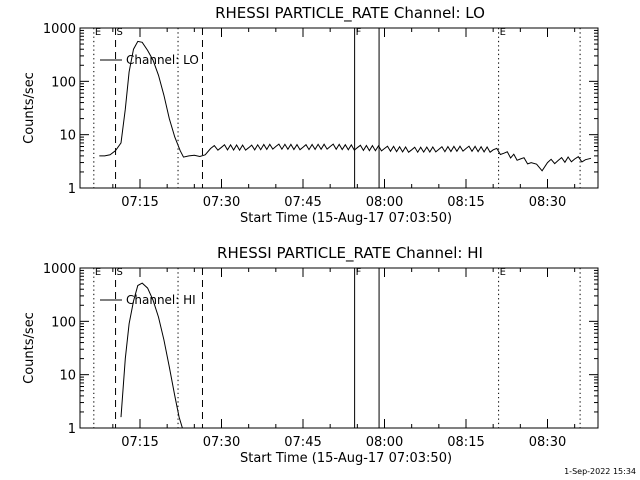  Describe the element at coordinates (162, 60) in the screenshot. I see `legend-label: Channel: LO` at that location.